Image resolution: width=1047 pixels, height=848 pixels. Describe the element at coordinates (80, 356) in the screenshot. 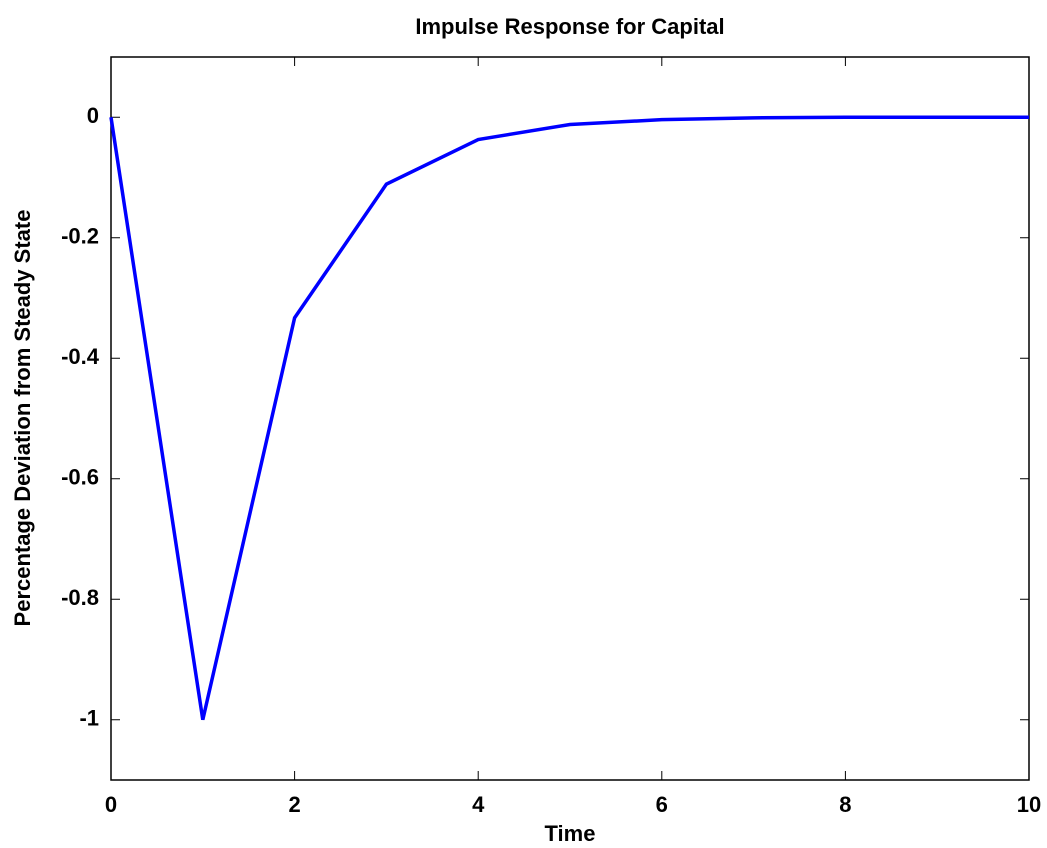

I see `y-tick-label: -0.4` at that location.